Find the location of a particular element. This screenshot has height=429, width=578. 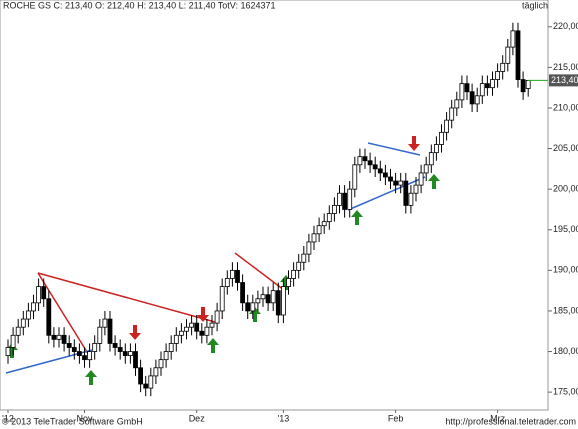

x-tick-label: '12 is located at coordinates (8, 418).